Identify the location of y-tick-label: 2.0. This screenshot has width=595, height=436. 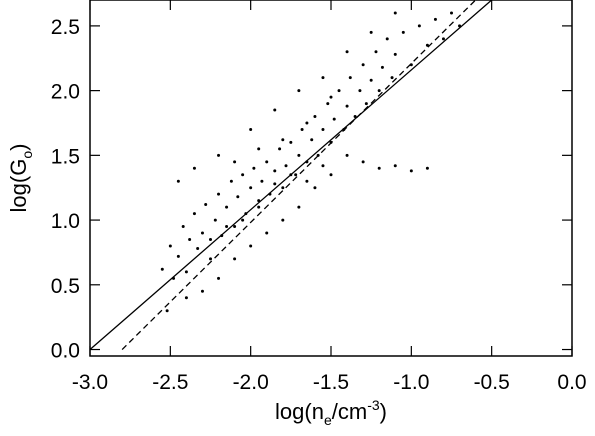
(65, 92).